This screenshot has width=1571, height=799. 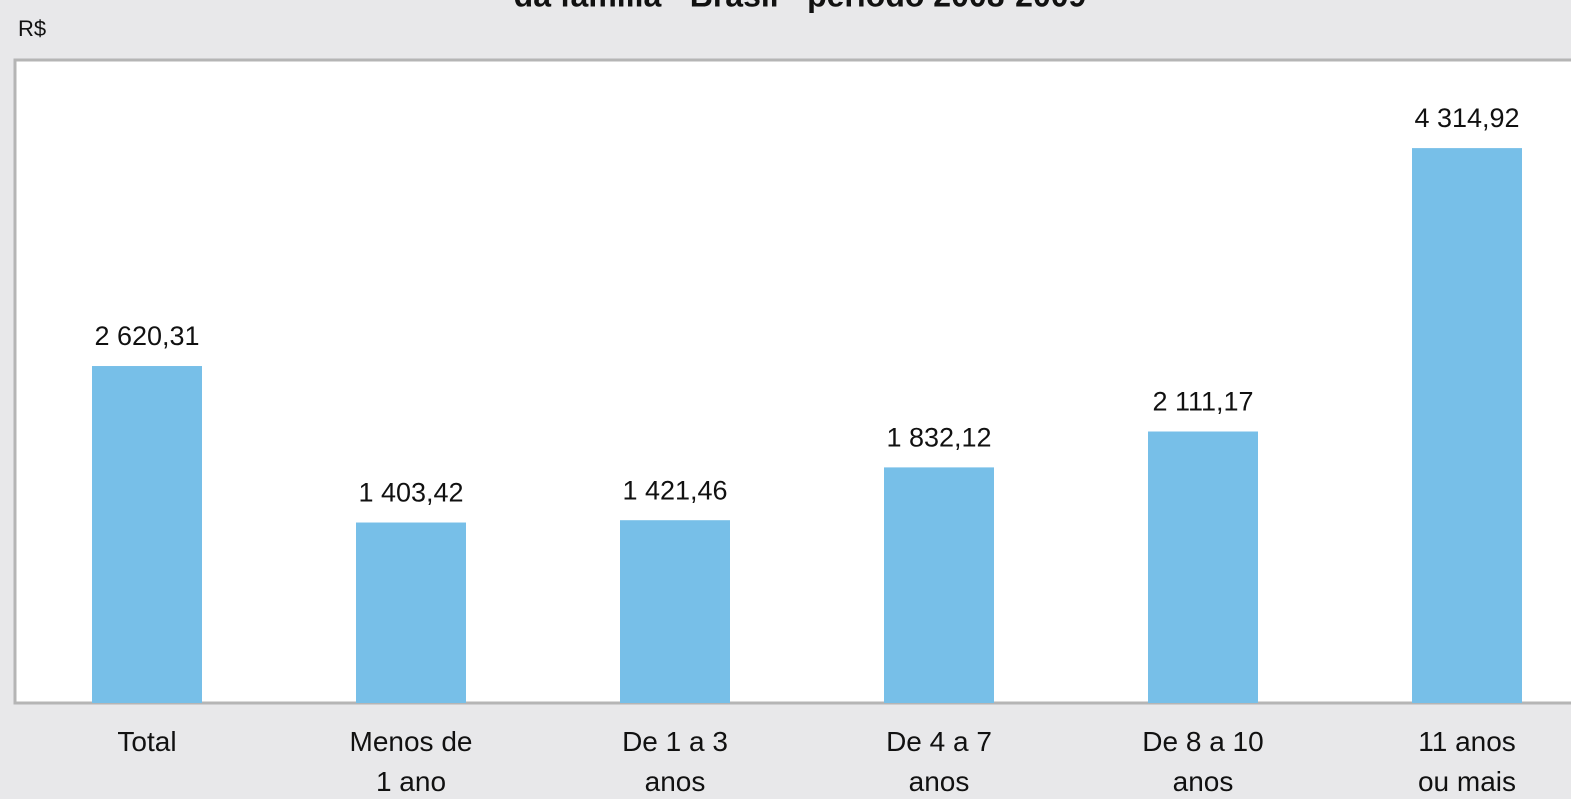 I want to click on value-label: 2 620,31, so click(x=146, y=336).